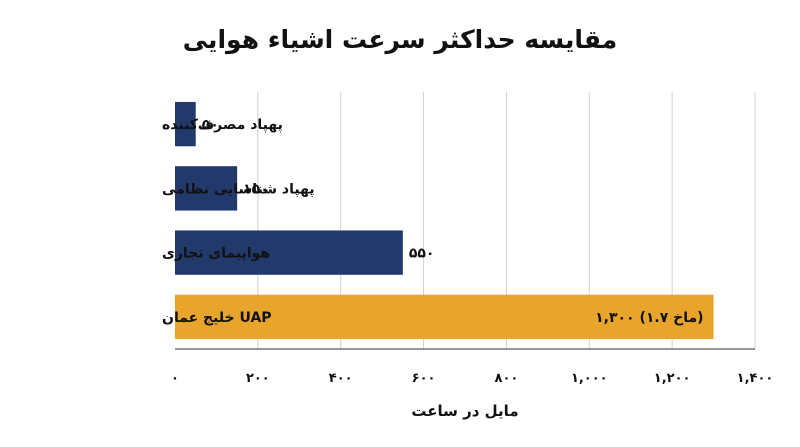 The width and height of the screenshot is (800, 447). Describe the element at coordinates (175, 378) in the screenshot. I see `x-tick-label: ۰` at that location.